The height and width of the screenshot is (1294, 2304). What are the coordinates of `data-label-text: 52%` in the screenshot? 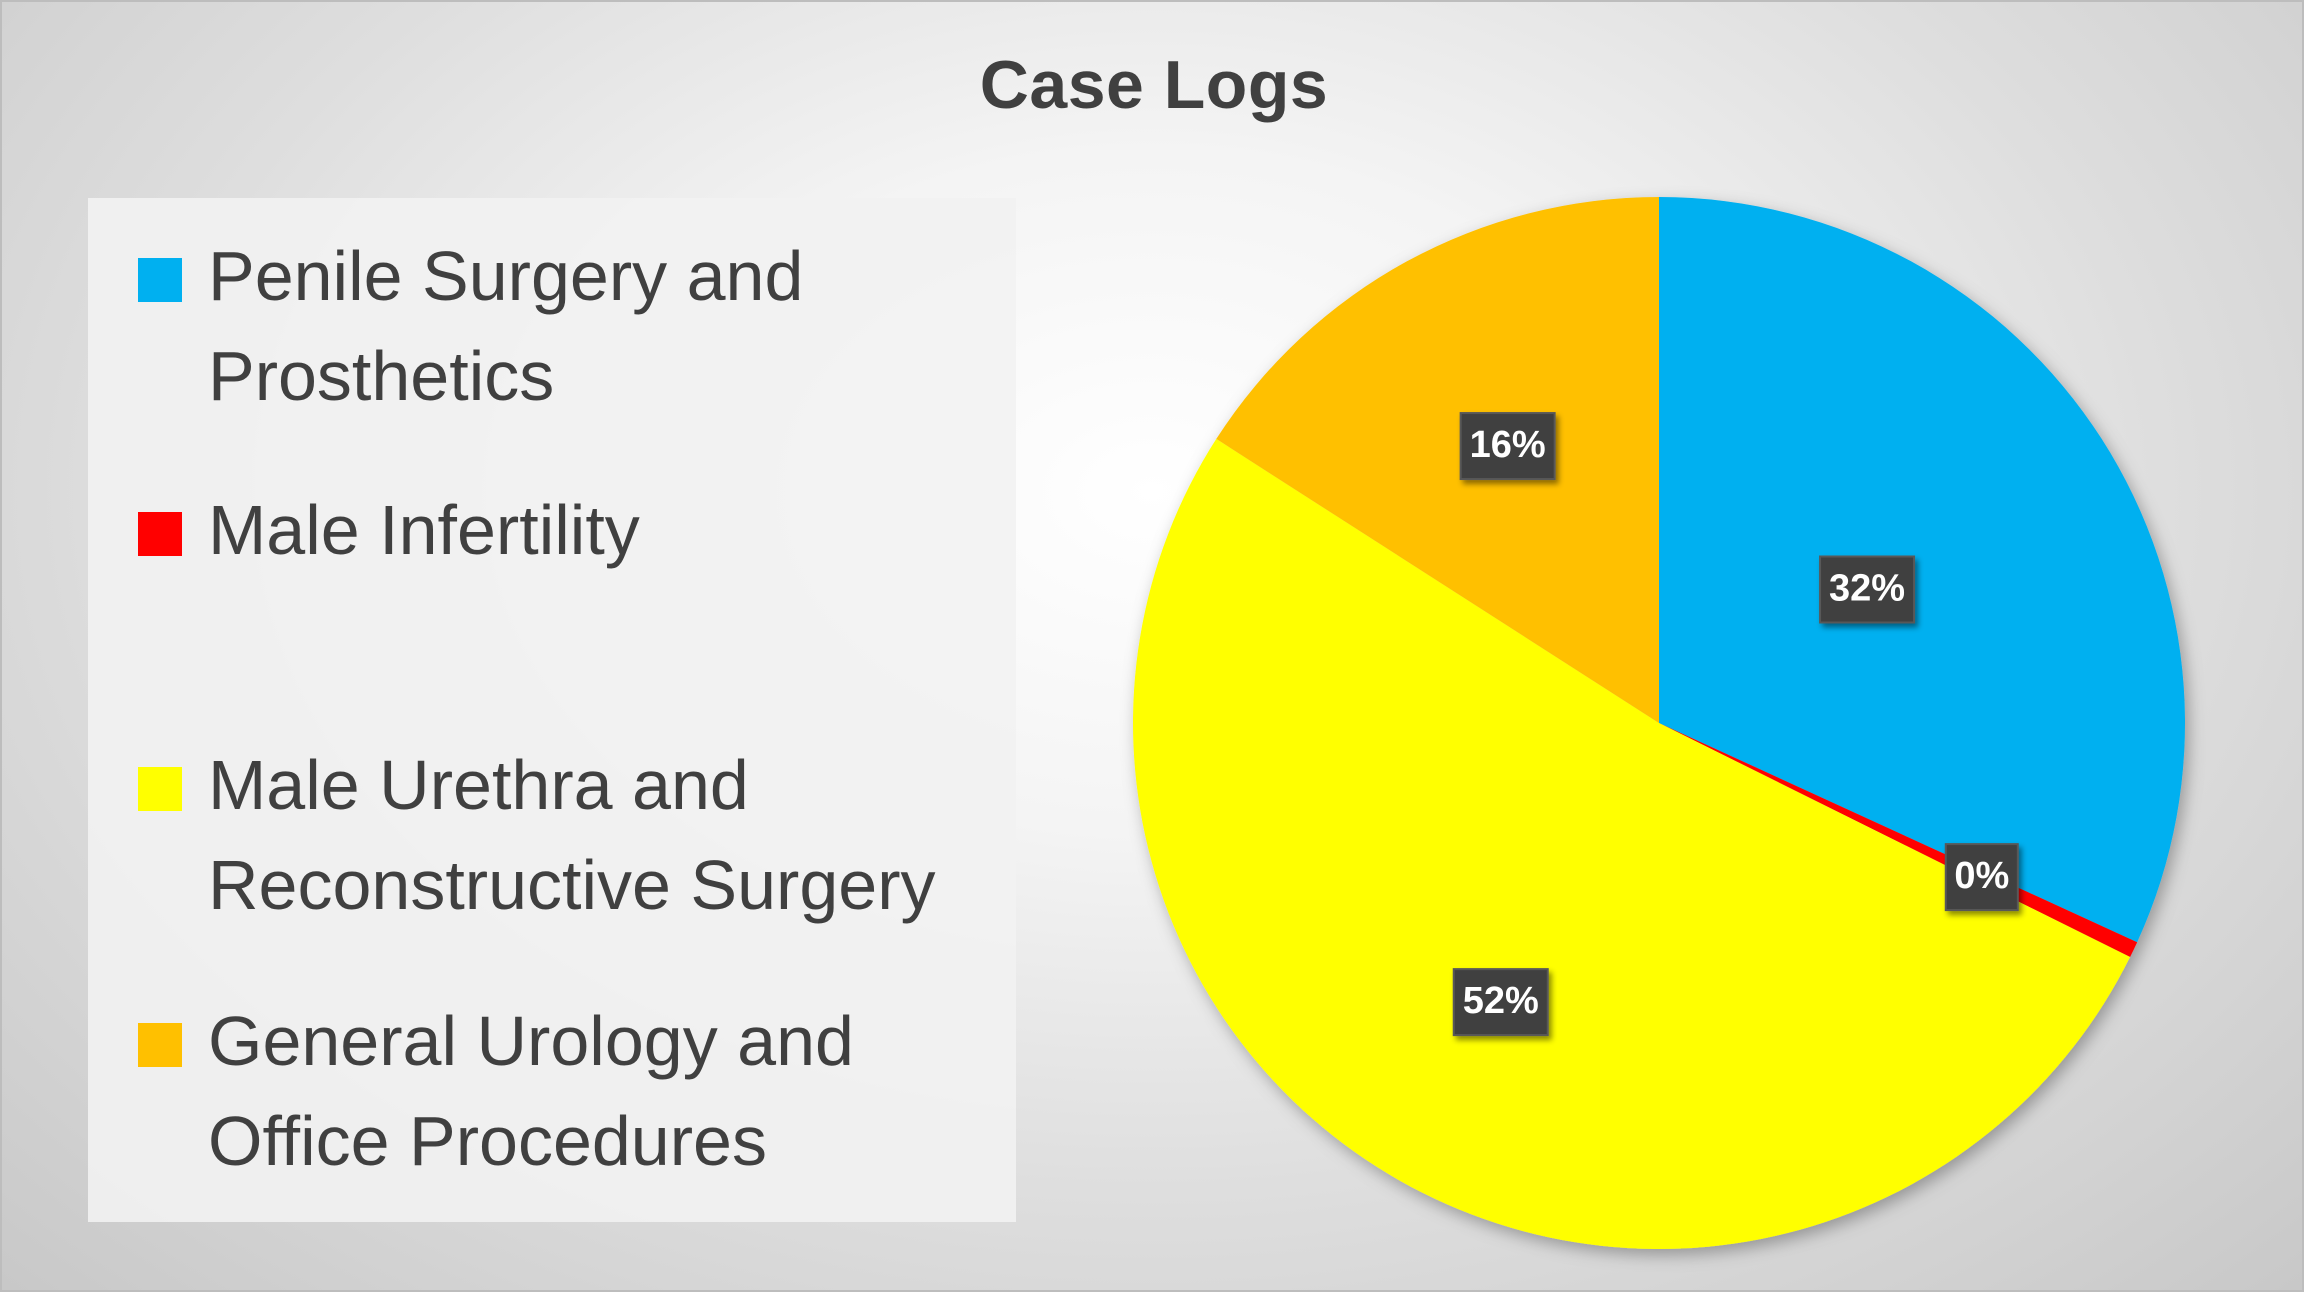 It's located at (1501, 1001).